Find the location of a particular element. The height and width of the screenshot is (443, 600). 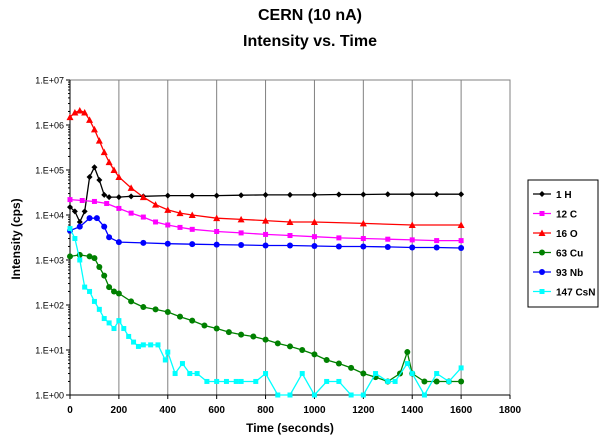

series-12-c is located at coordinates (265, 220).